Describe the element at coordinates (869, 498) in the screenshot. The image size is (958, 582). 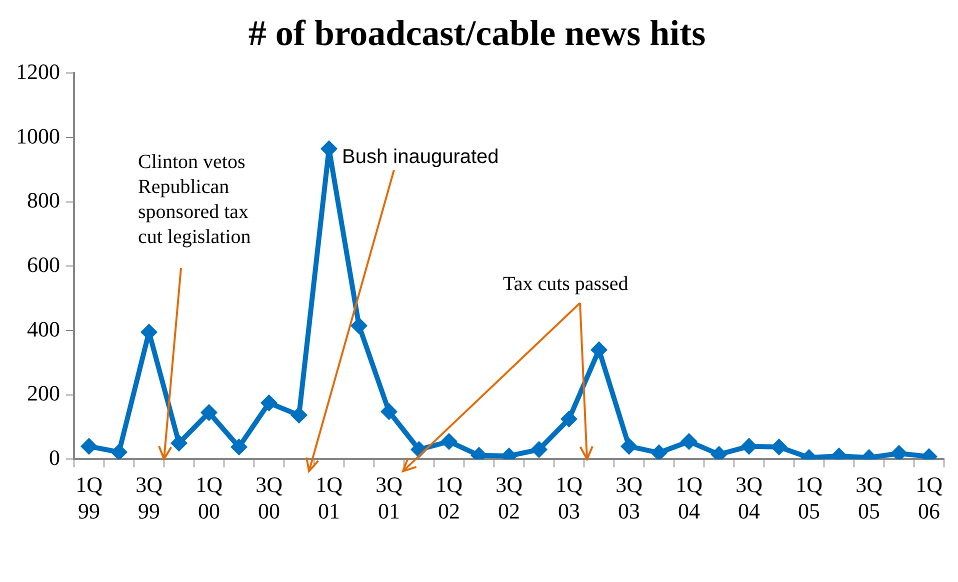
I see `x-tick-label: 3Q 05` at that location.